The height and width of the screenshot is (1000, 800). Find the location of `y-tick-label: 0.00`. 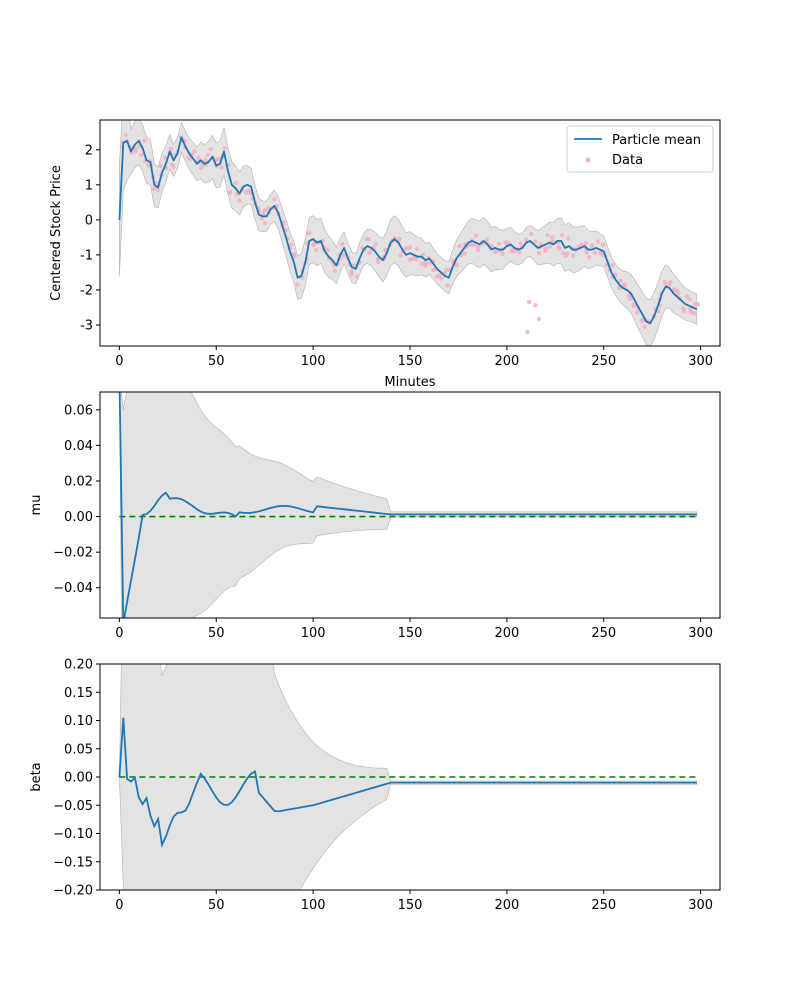

y-tick-label: 0.00 is located at coordinates (78, 778).